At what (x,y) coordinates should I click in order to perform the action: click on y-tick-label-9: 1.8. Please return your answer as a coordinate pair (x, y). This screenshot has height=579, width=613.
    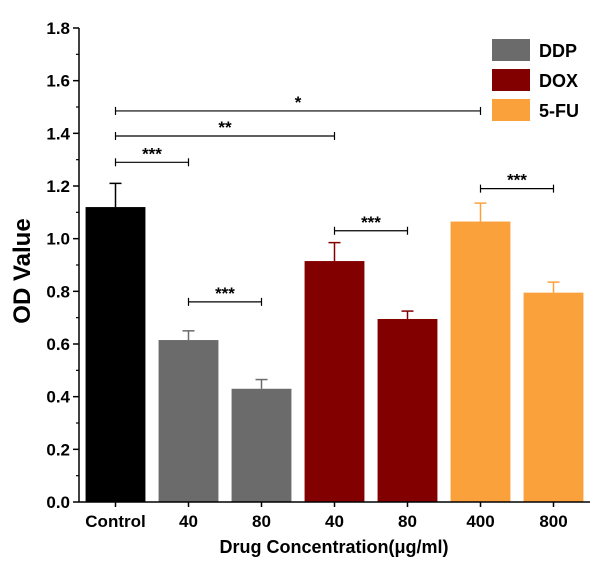
    Looking at the image, I should click on (58, 28).